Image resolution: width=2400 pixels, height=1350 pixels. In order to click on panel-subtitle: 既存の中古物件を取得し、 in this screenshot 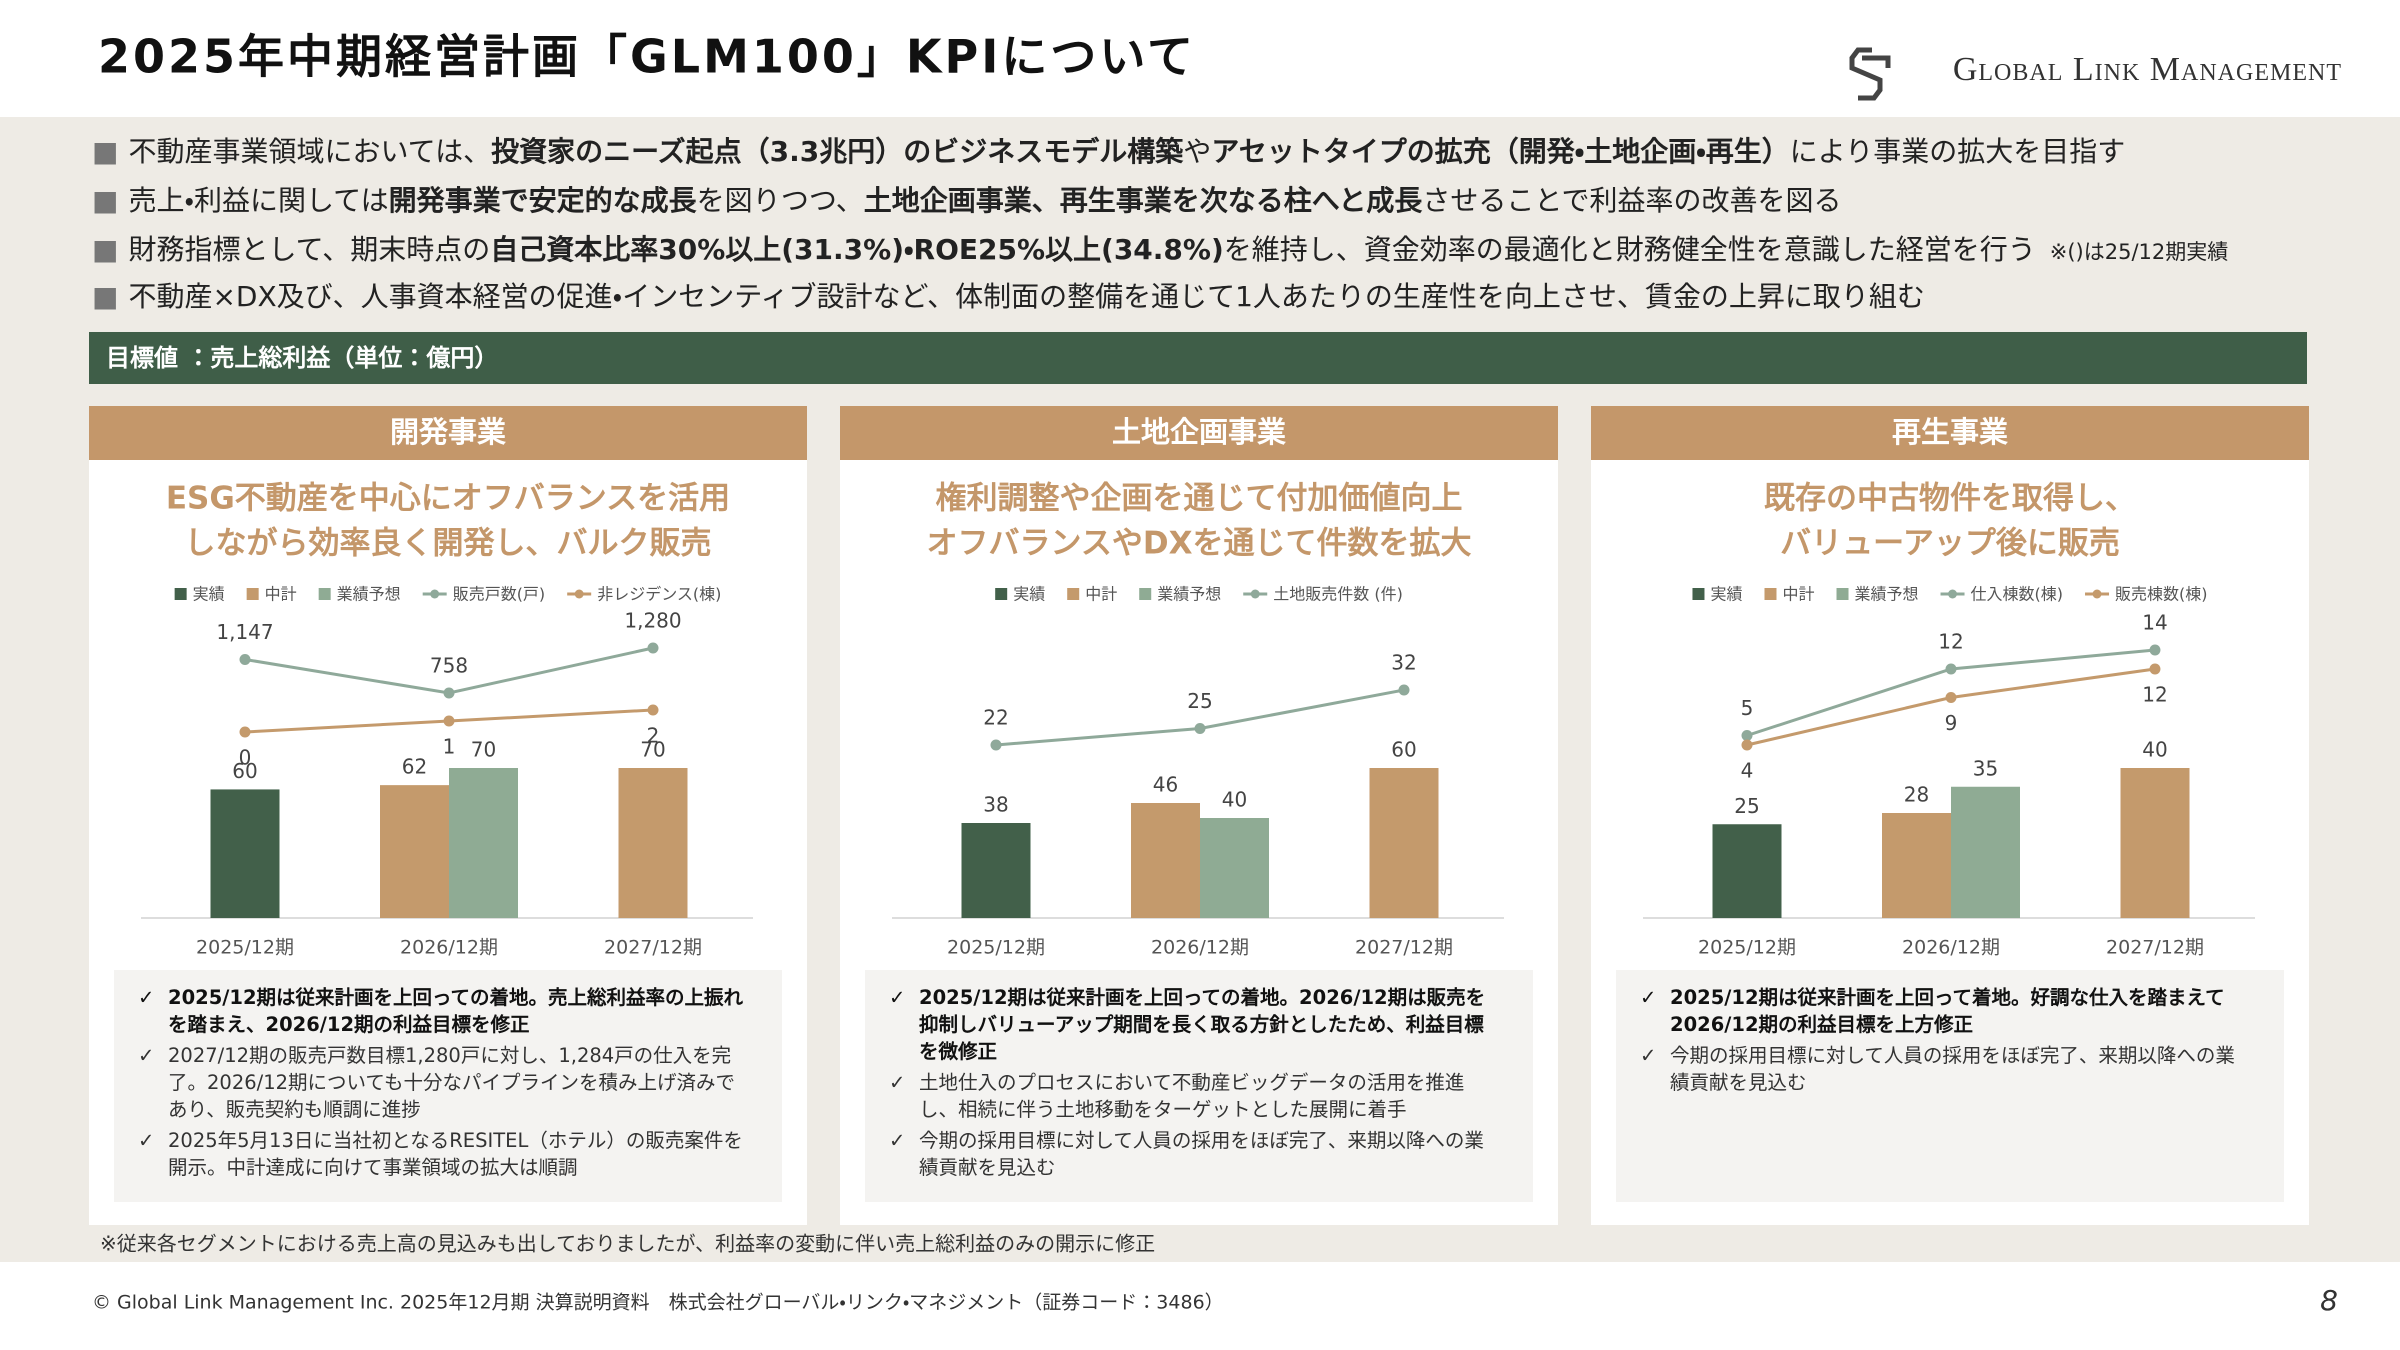, I will do `click(1950, 499)`.